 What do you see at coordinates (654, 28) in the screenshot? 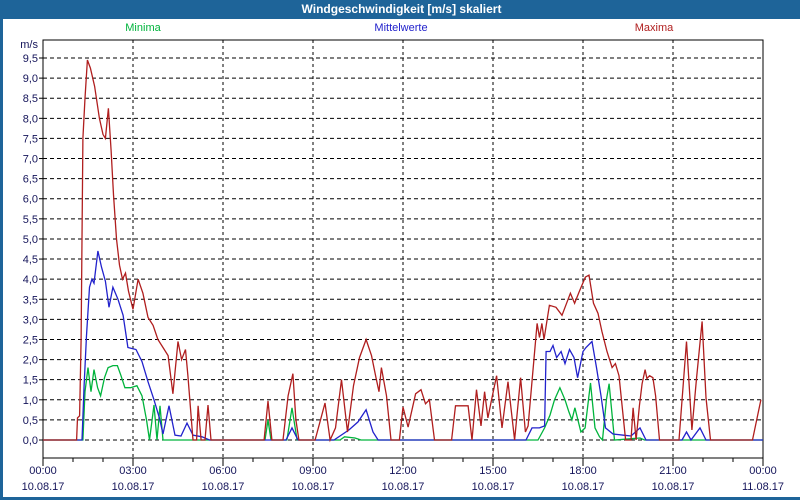
I see `legend-maxima: Maxima` at bounding box center [654, 28].